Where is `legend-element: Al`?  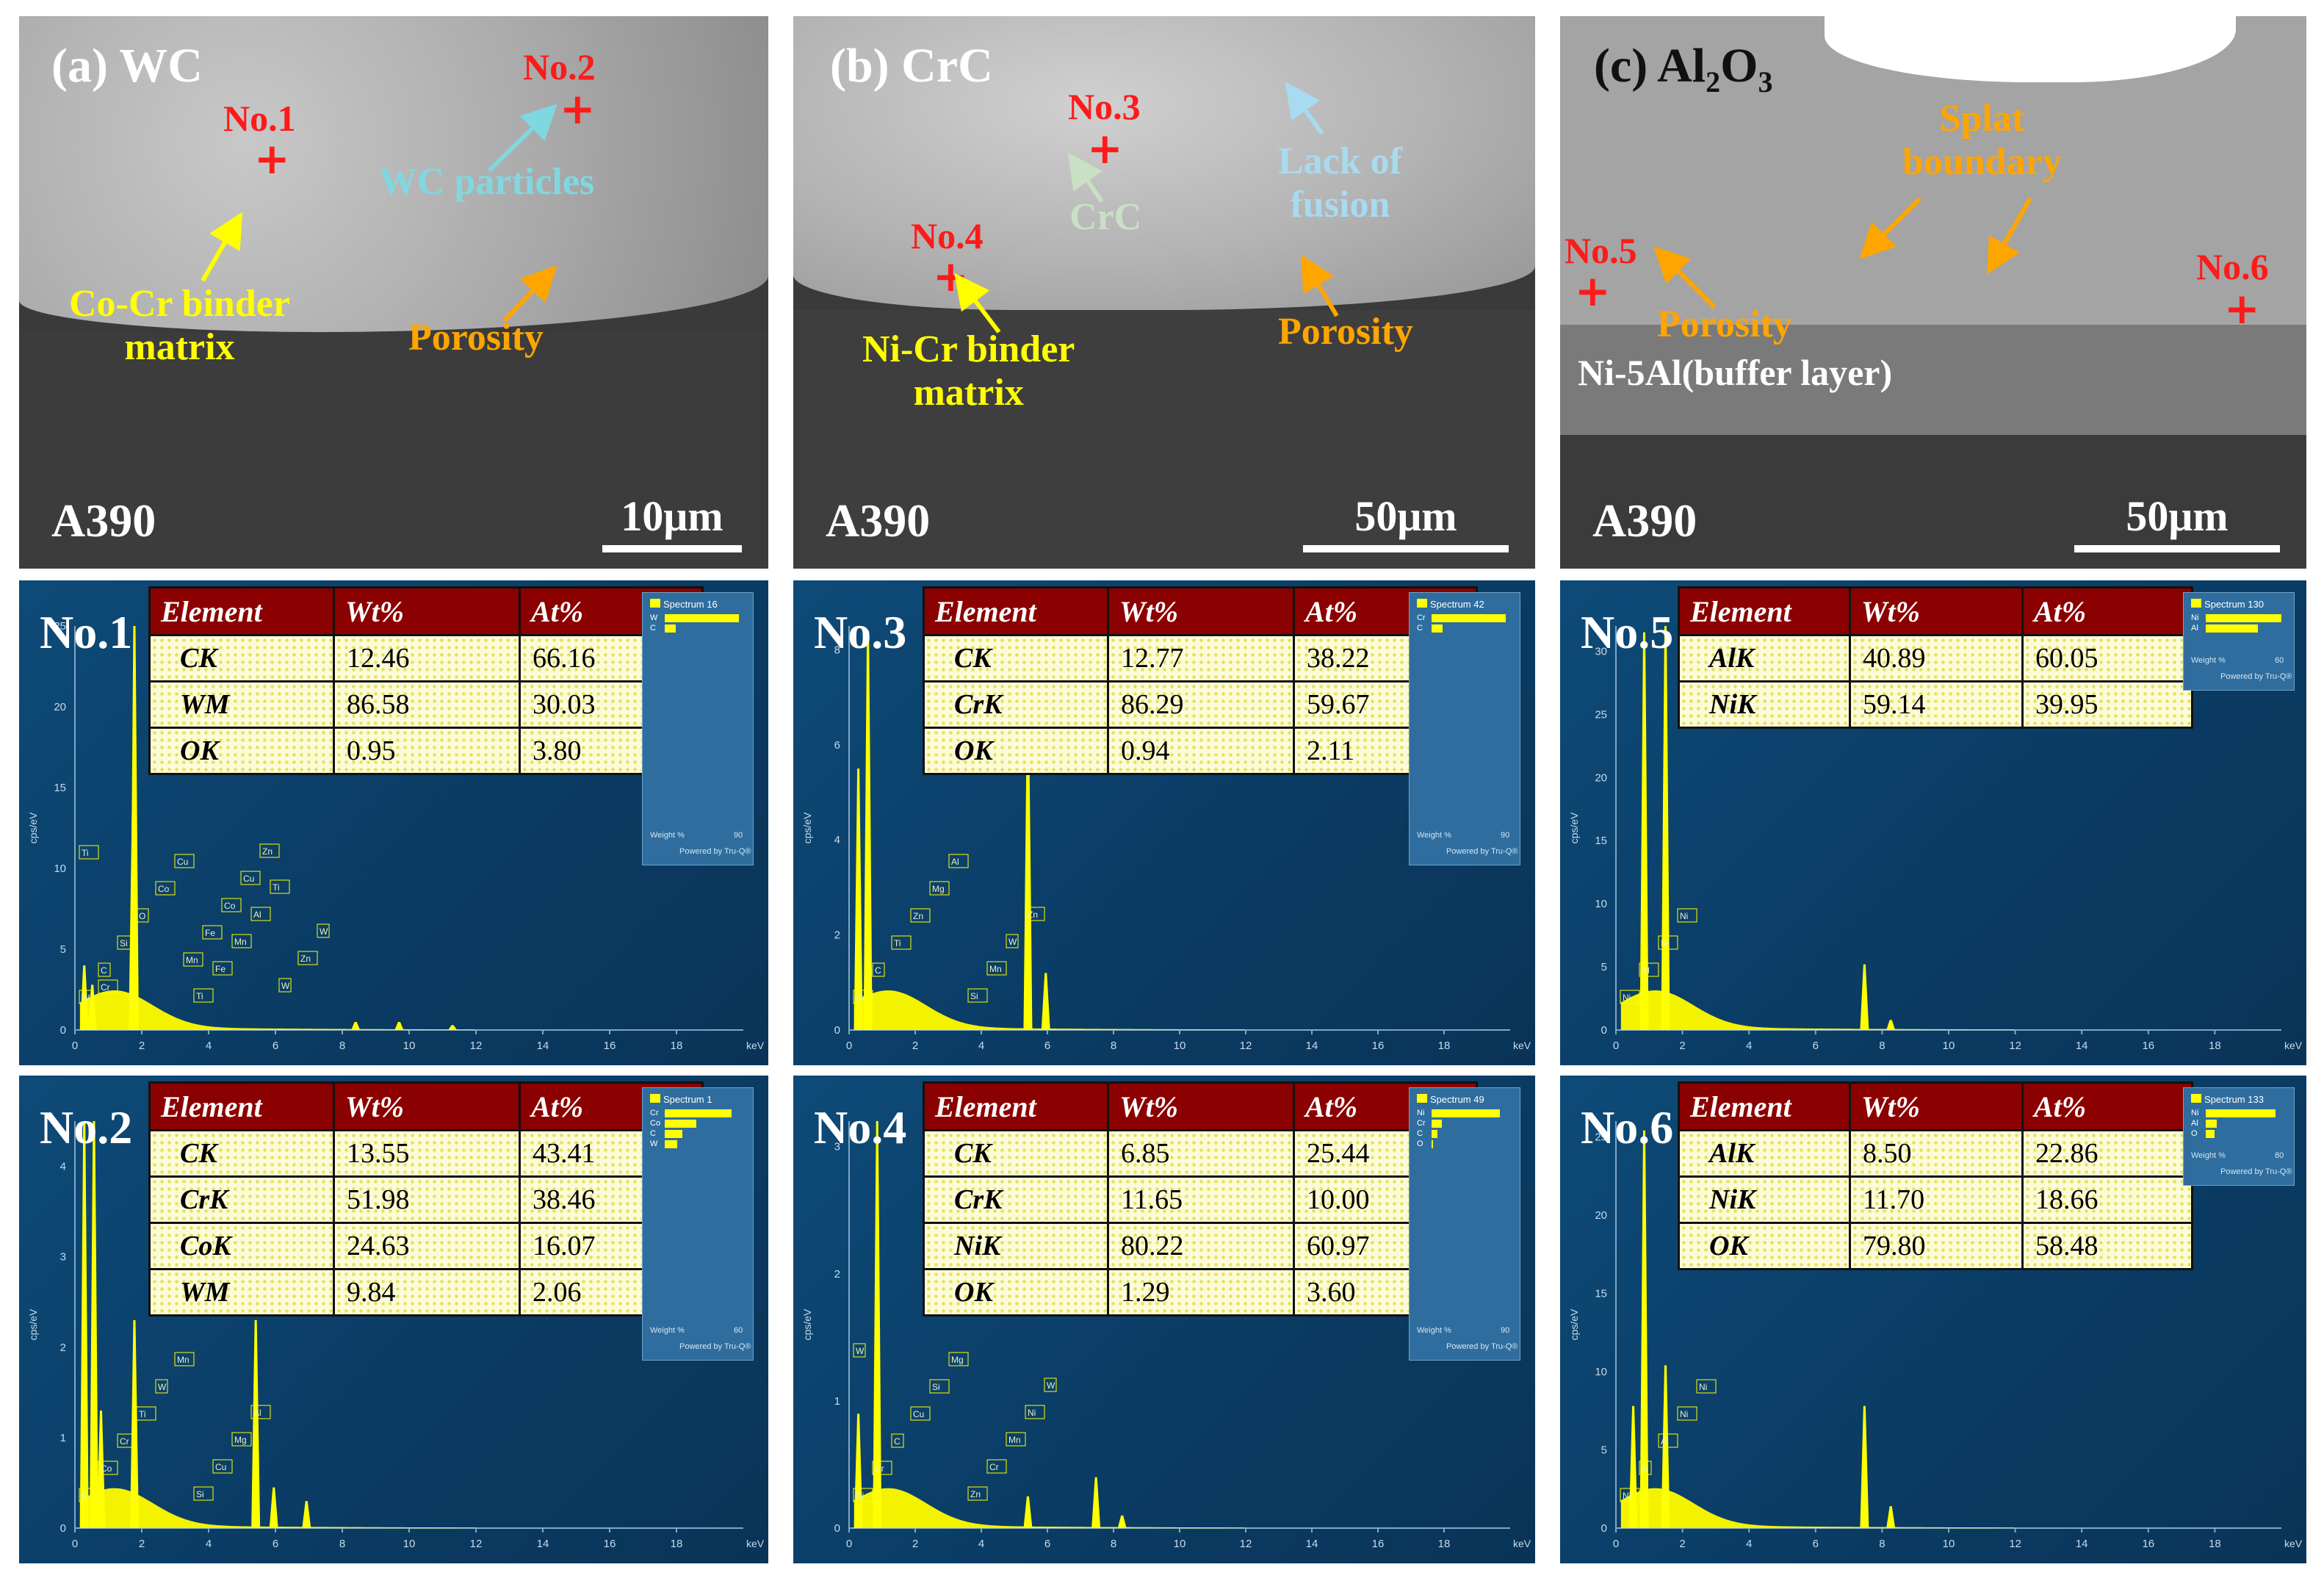
legend-element: Al is located at coordinates (2194, 1123).